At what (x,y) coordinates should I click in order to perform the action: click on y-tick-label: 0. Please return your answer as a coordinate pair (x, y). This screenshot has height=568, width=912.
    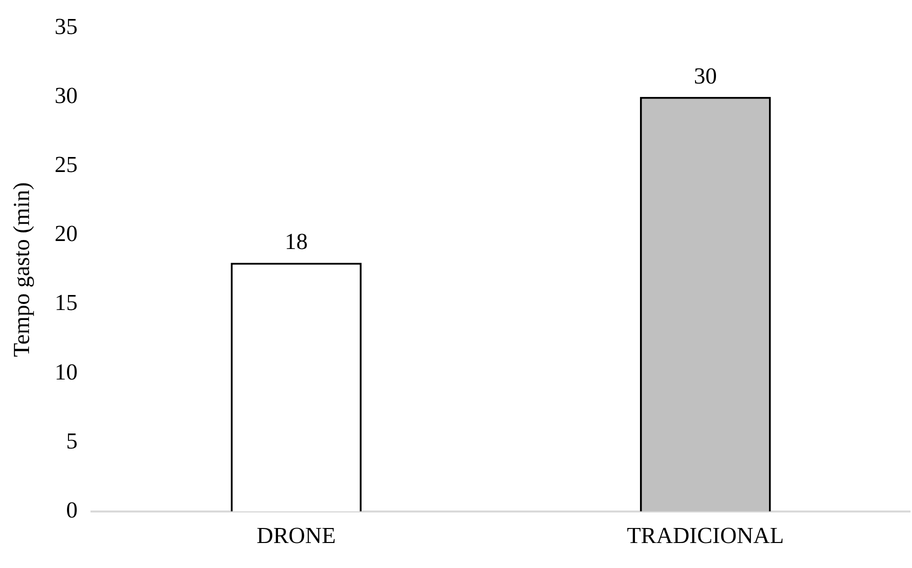
    Looking at the image, I should click on (72, 509).